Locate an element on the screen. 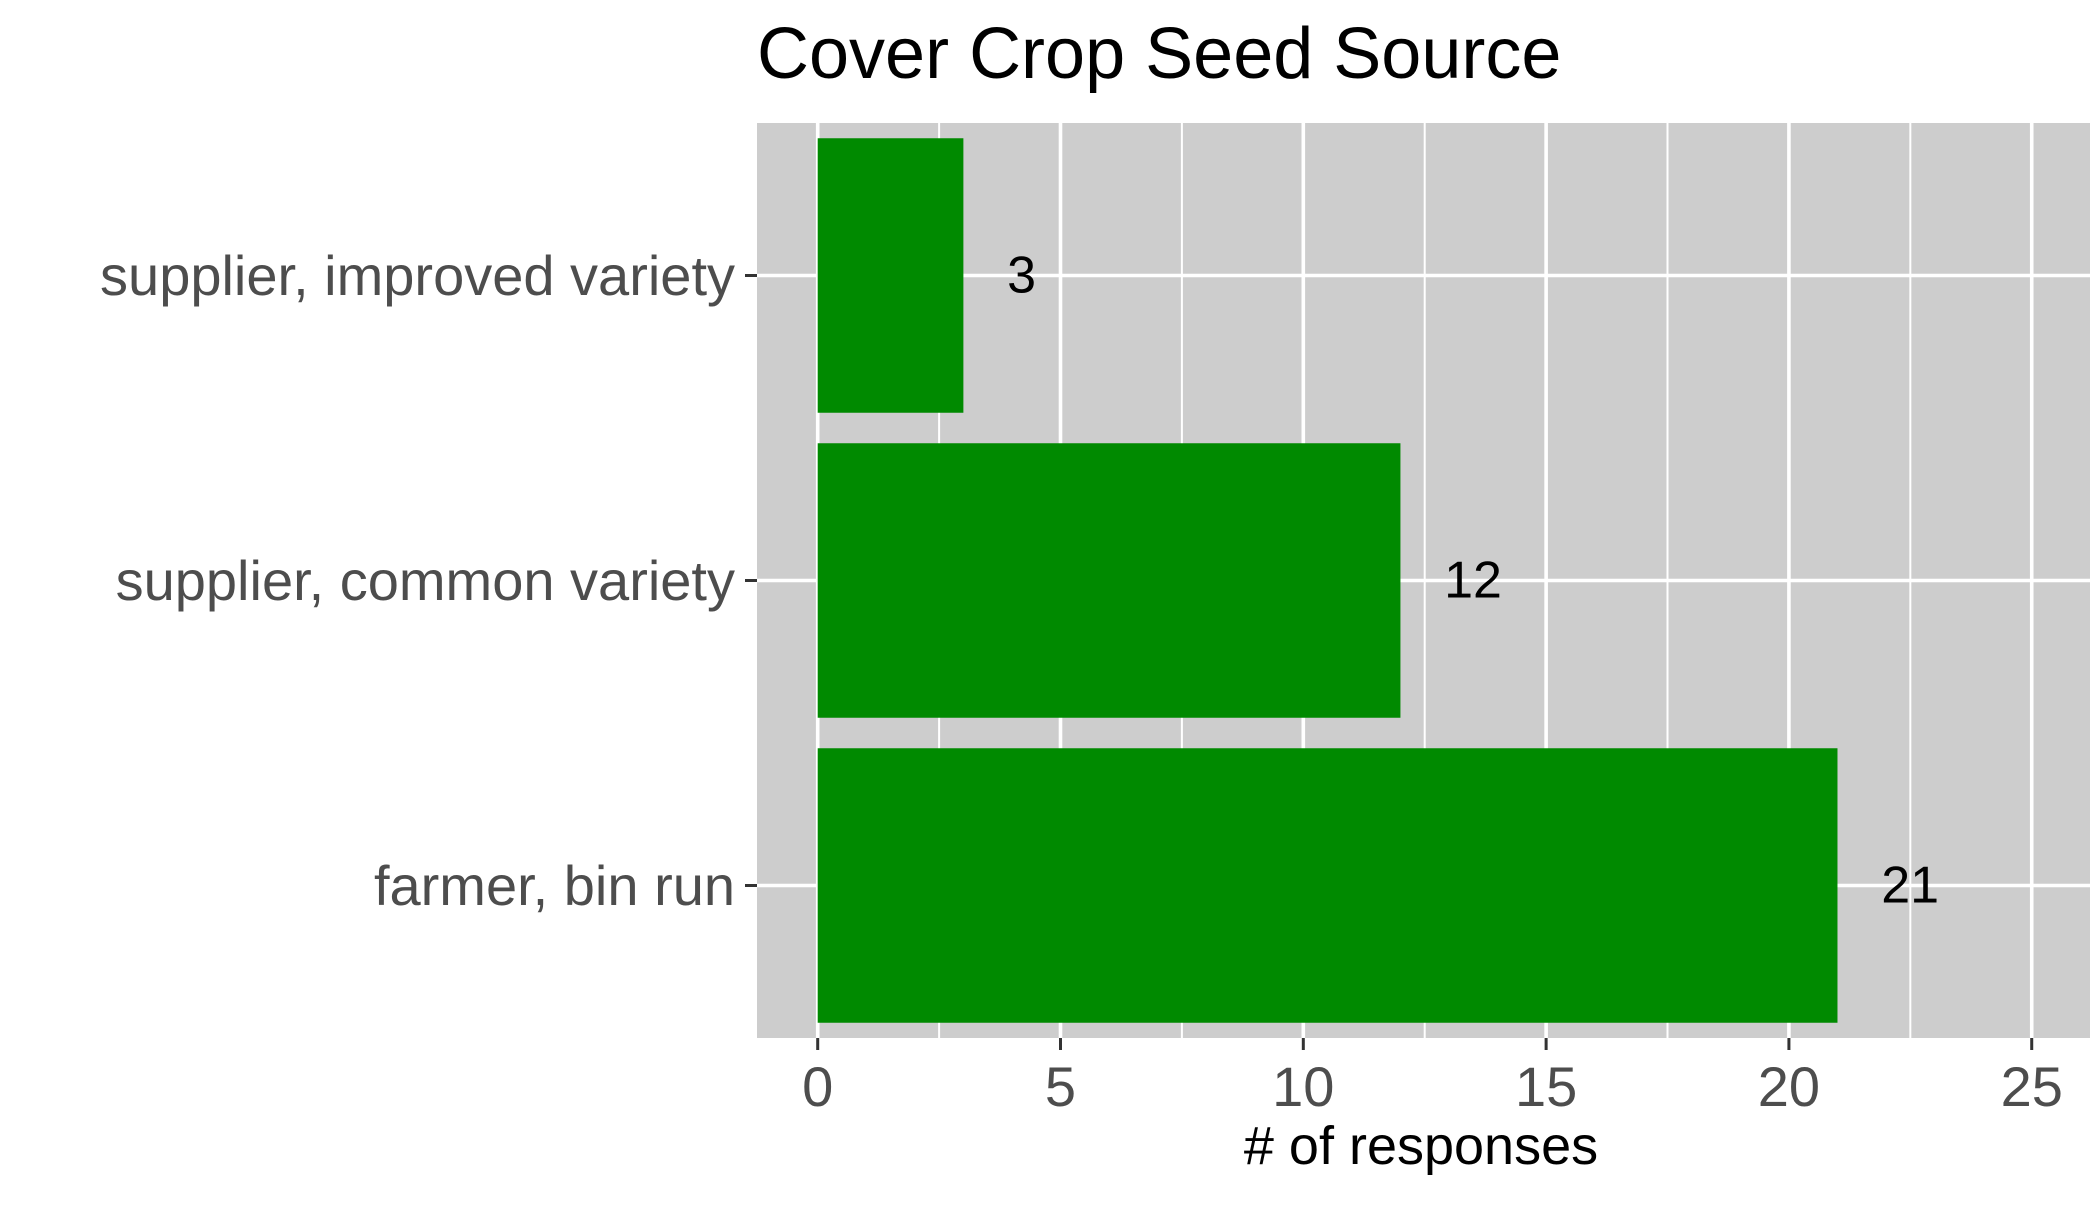 This screenshot has height=1205, width=2100. data-label-3: 21 is located at coordinates (1910, 886).